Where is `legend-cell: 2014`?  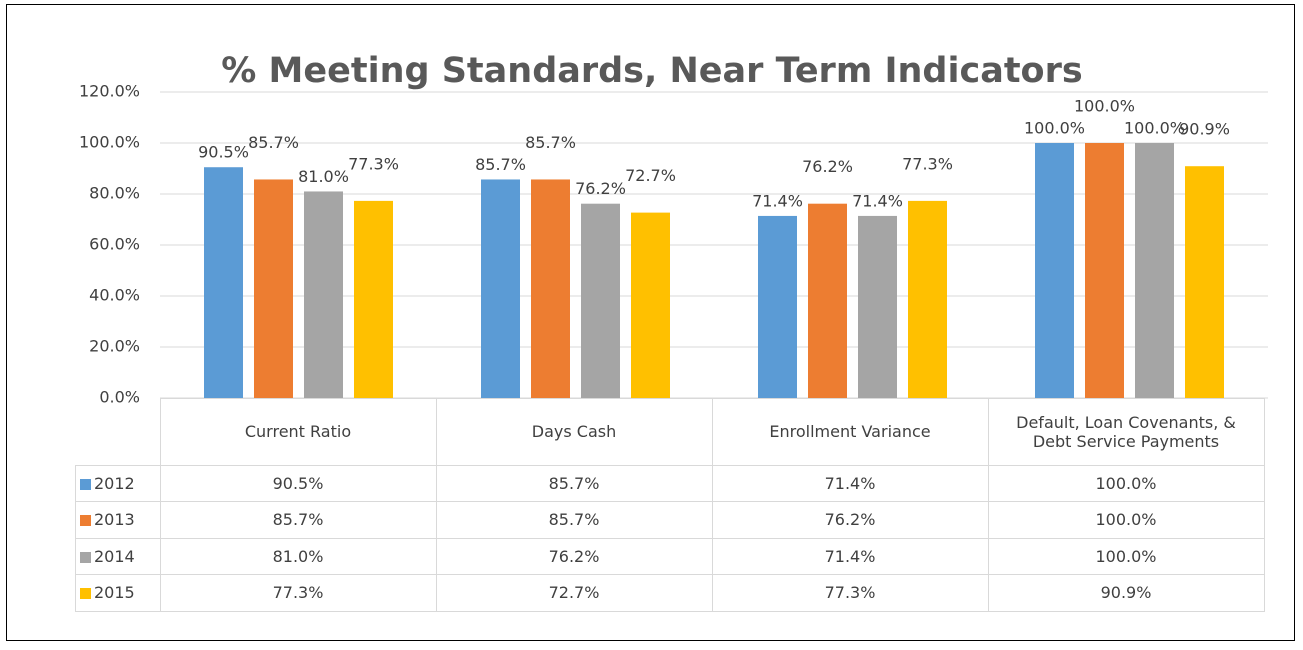
legend-cell: 2014 is located at coordinates (118, 556).